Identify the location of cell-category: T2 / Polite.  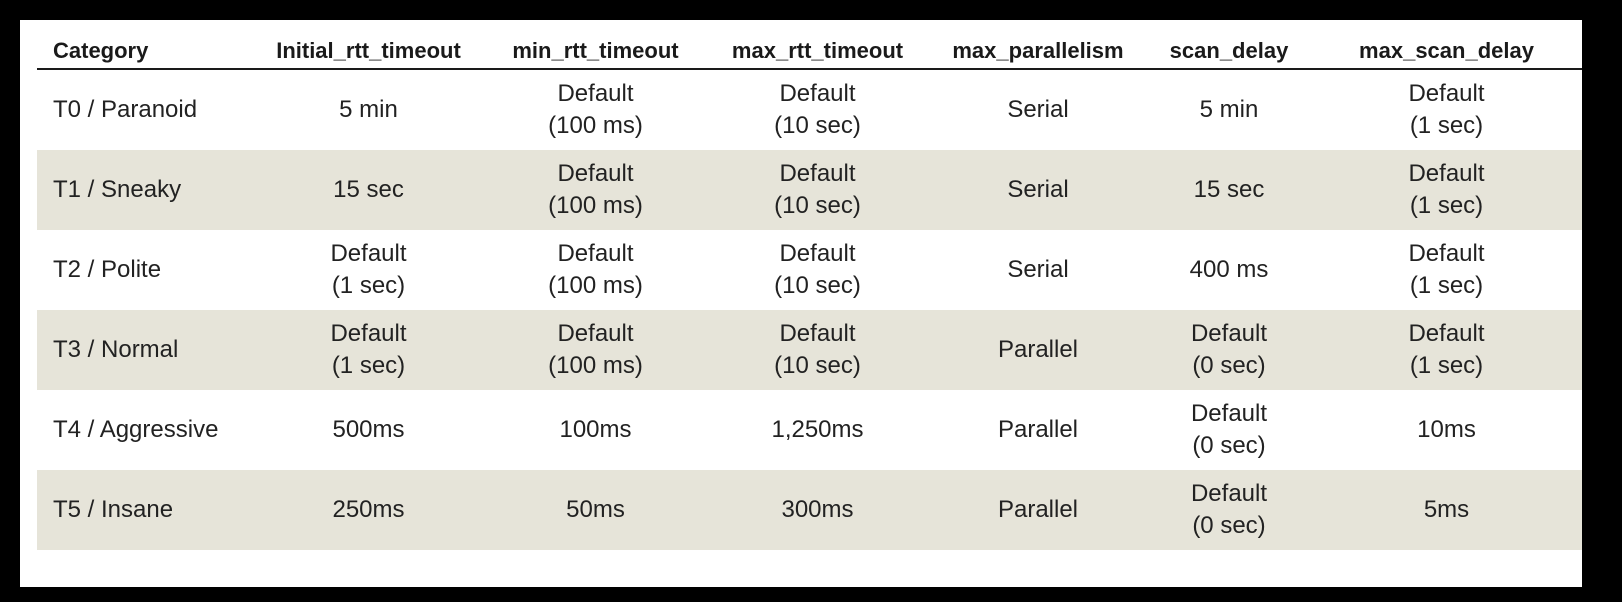
(107, 269).